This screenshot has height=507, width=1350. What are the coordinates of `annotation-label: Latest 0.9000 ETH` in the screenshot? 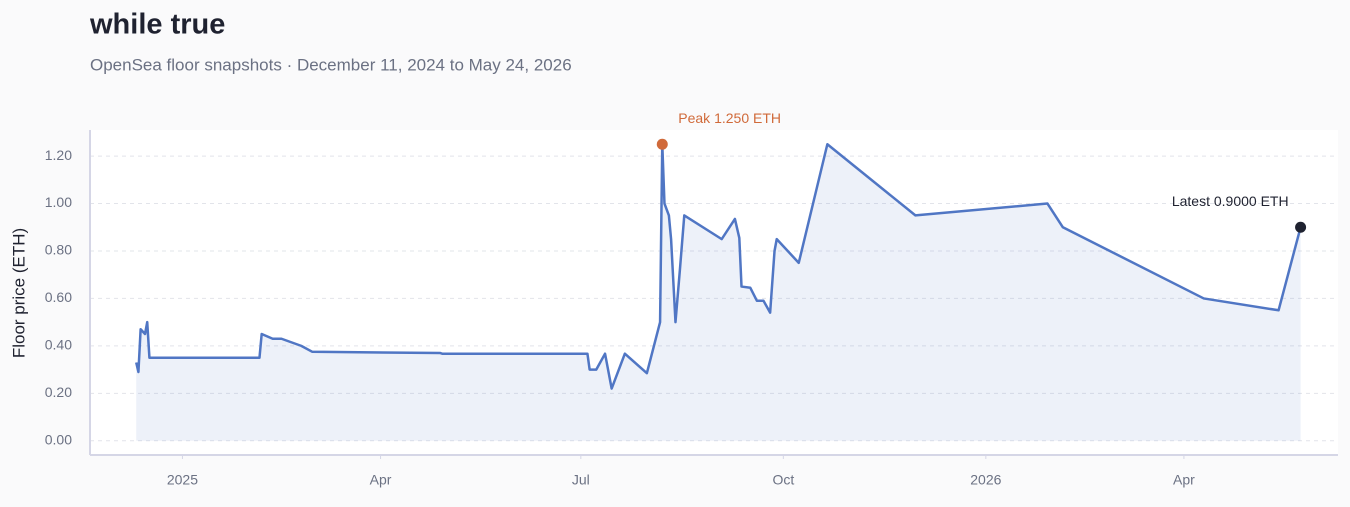 It's located at (1230, 201).